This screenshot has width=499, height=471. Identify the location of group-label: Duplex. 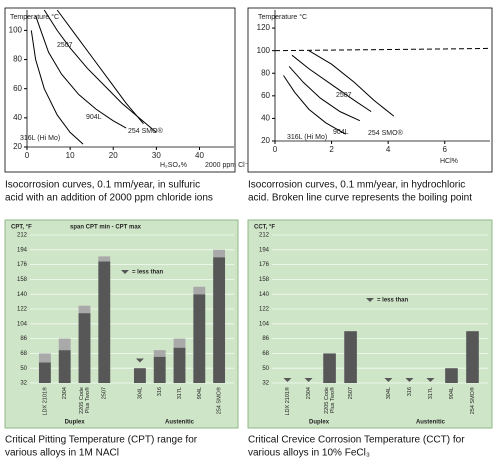
(75, 423).